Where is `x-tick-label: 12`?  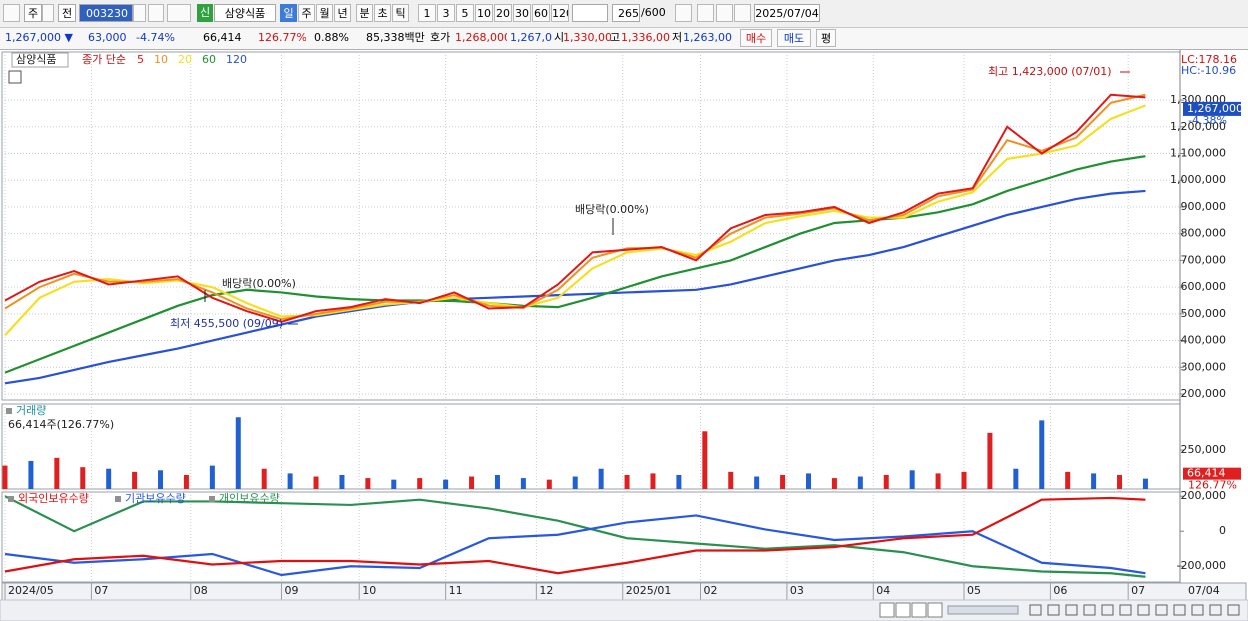 x-tick-label: 12 is located at coordinates (546, 590).